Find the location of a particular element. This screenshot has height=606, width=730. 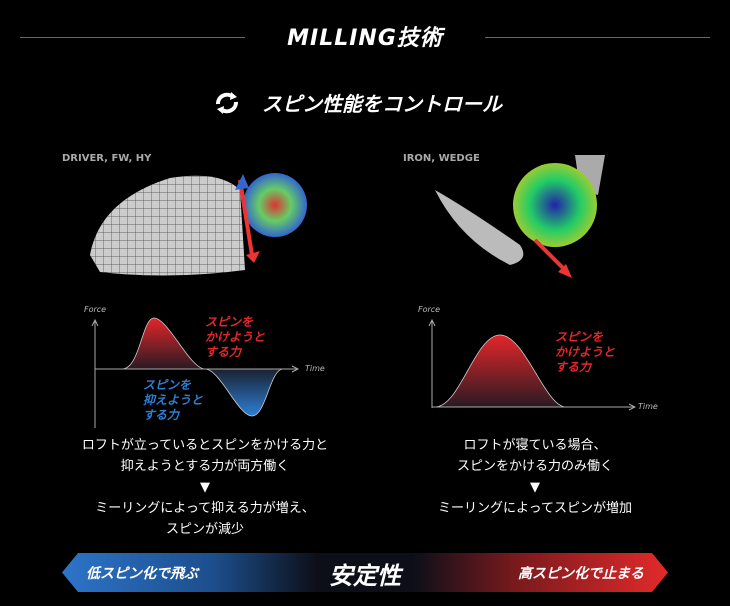

result-line: スピンが減少 is located at coordinates (204, 529).